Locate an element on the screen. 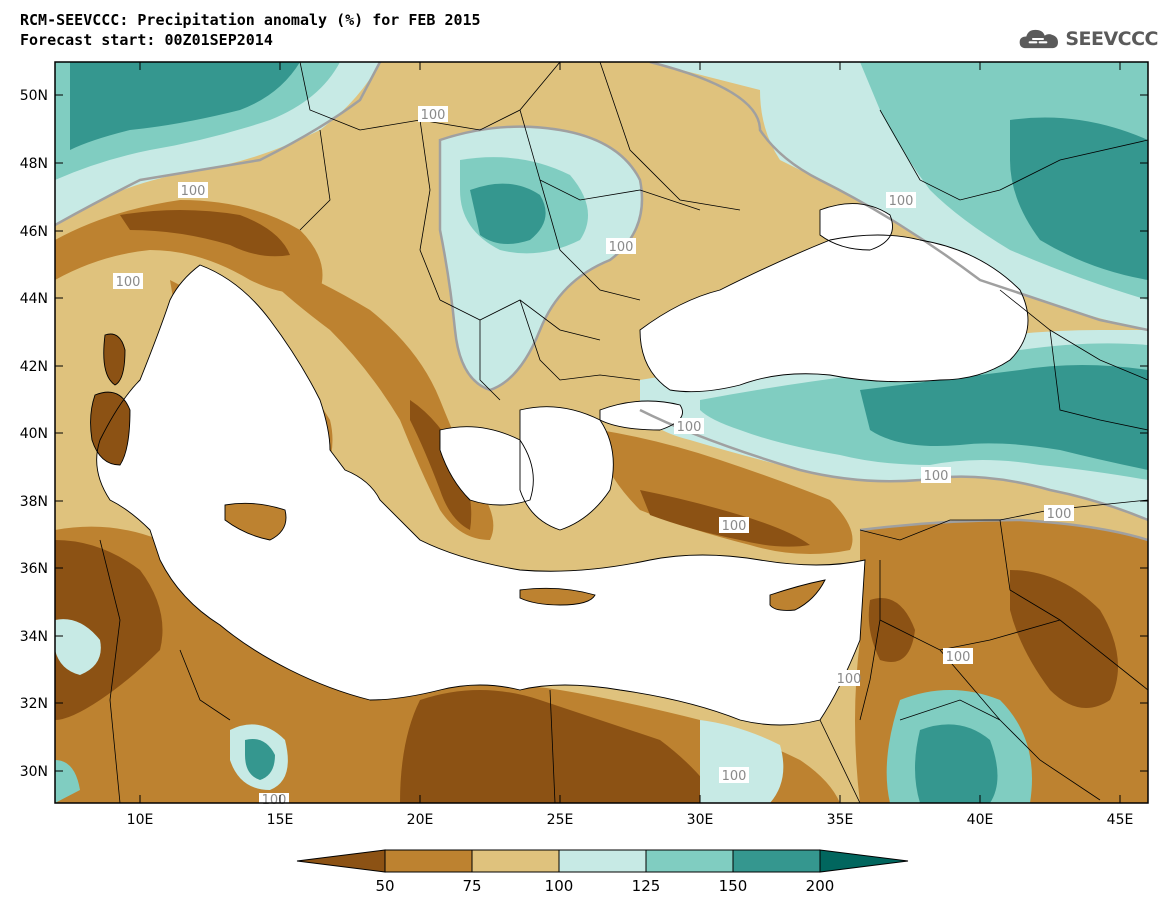 The width and height of the screenshot is (1165, 907). lat-label: 40N is located at coordinates (34, 434).